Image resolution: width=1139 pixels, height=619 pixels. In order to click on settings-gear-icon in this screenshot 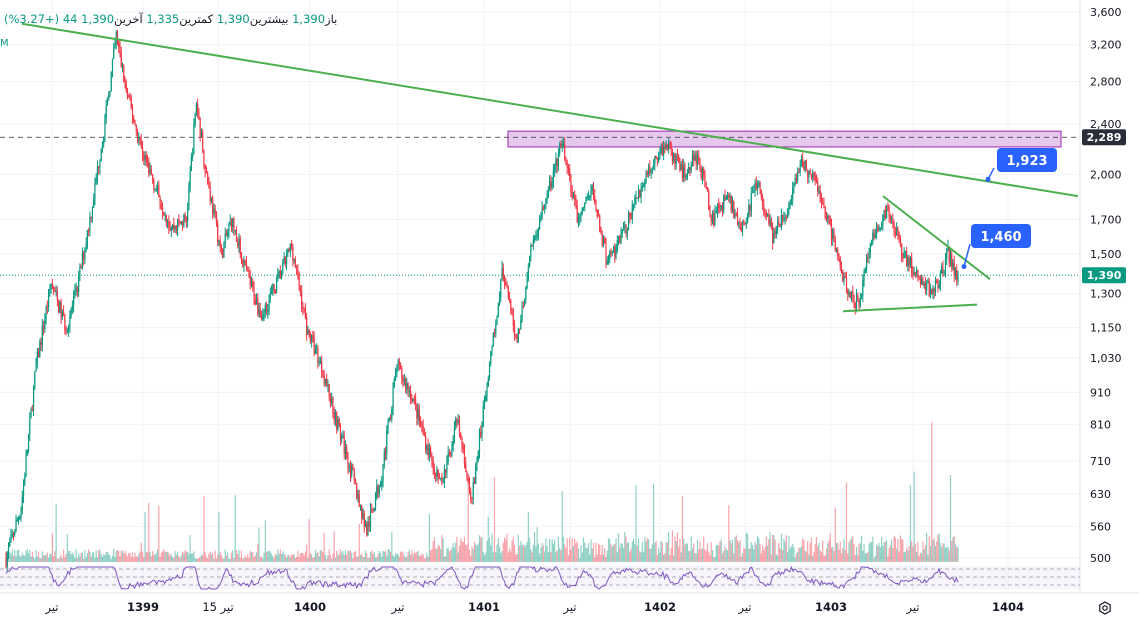, I will do `click(1105, 608)`.